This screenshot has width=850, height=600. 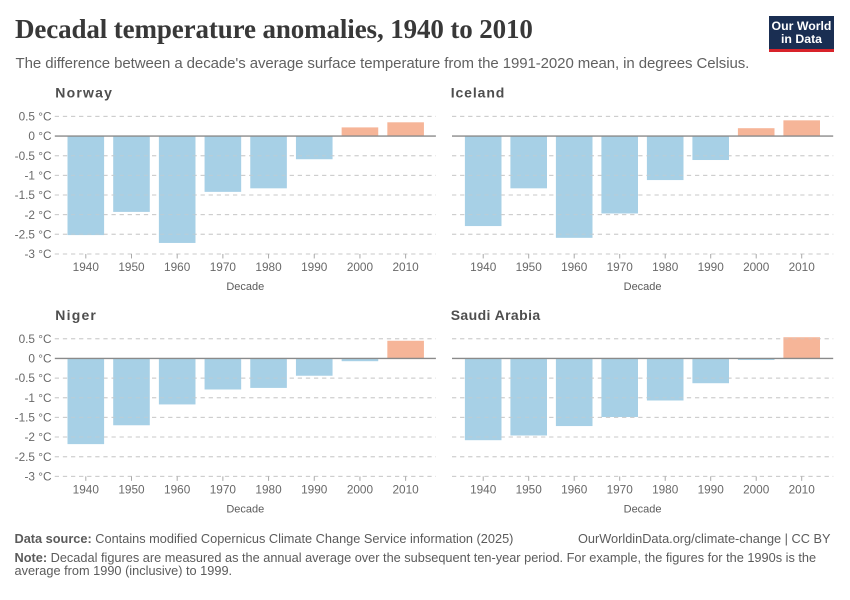 I want to click on svg-text: Iceland, so click(x=478, y=93).